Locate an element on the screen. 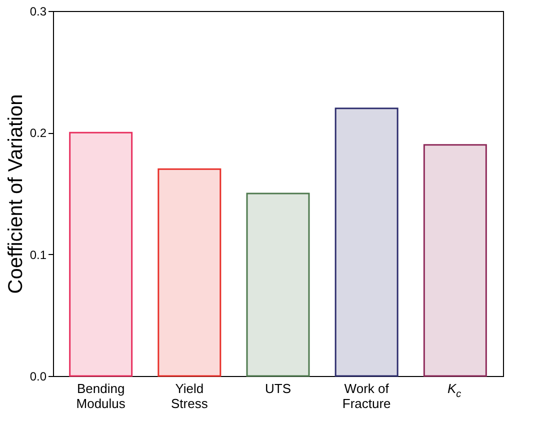 This screenshot has height=437, width=549. y-tick-label: 0.1 is located at coordinates (38, 255).